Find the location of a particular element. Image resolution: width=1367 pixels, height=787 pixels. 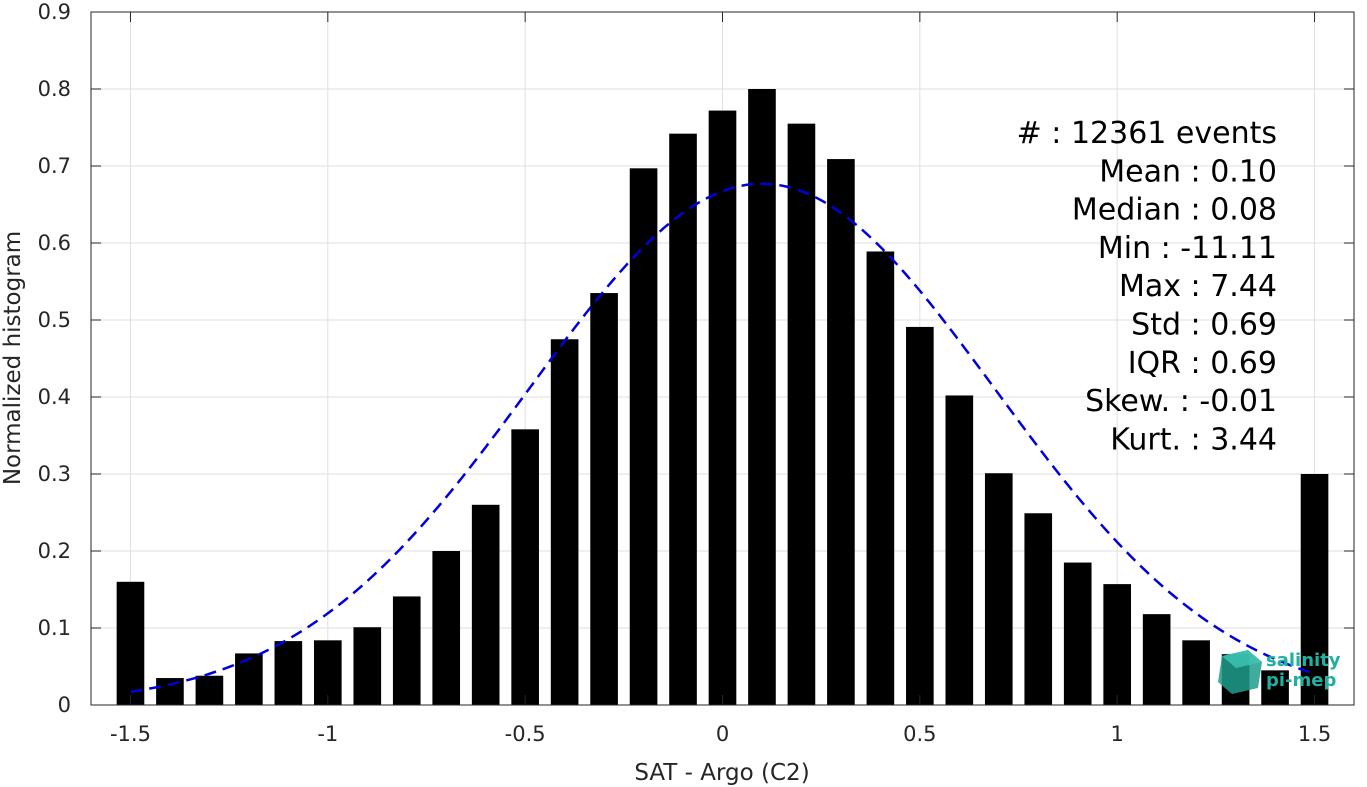

stat-line: Mean : 0.10 is located at coordinates (1188, 171).